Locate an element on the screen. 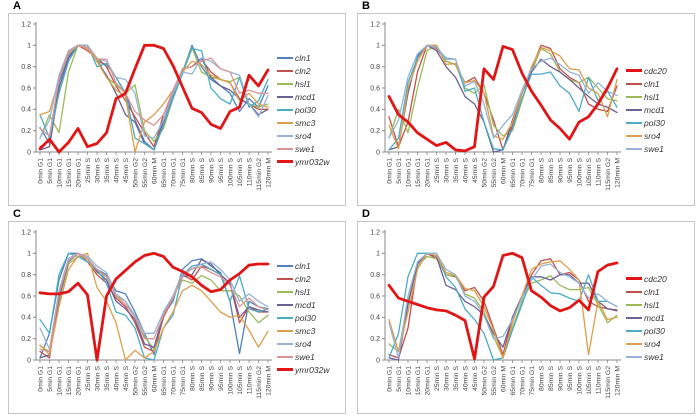 The width and height of the screenshot is (699, 416). legend-label-hsl1: hsl1 is located at coordinates (303, 83).